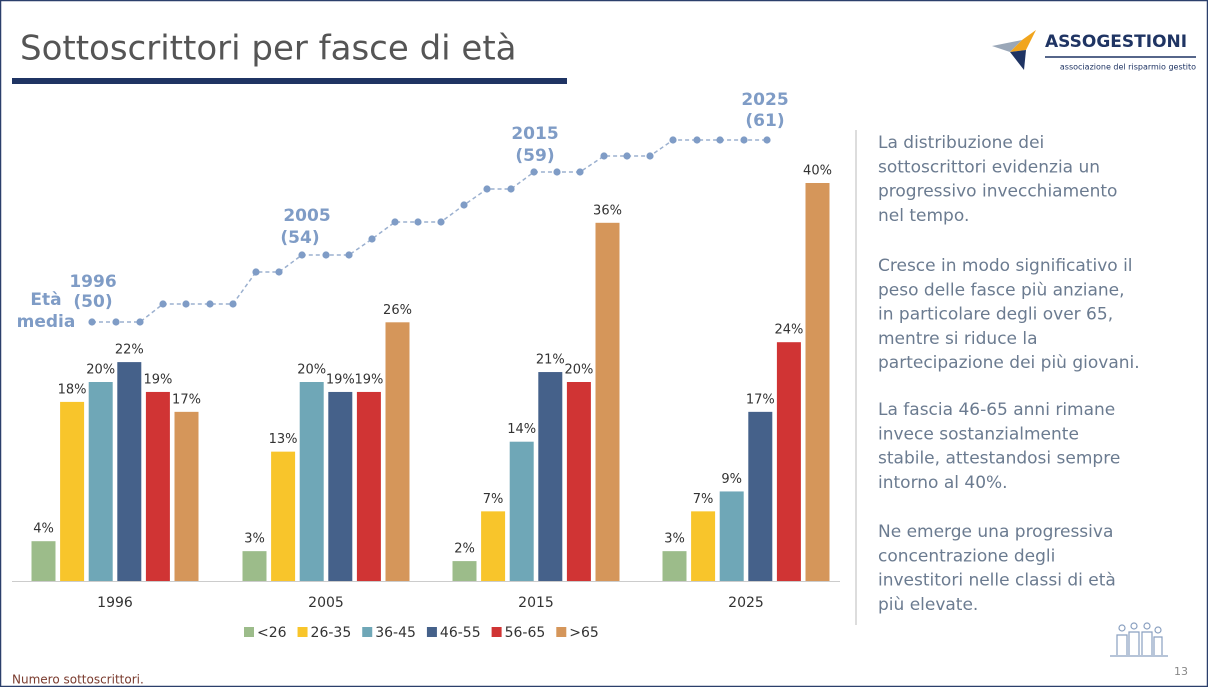 This screenshot has width=1208, height=687. I want to click on paragraph-line: Ne emerge una progressiva, so click(995, 532).